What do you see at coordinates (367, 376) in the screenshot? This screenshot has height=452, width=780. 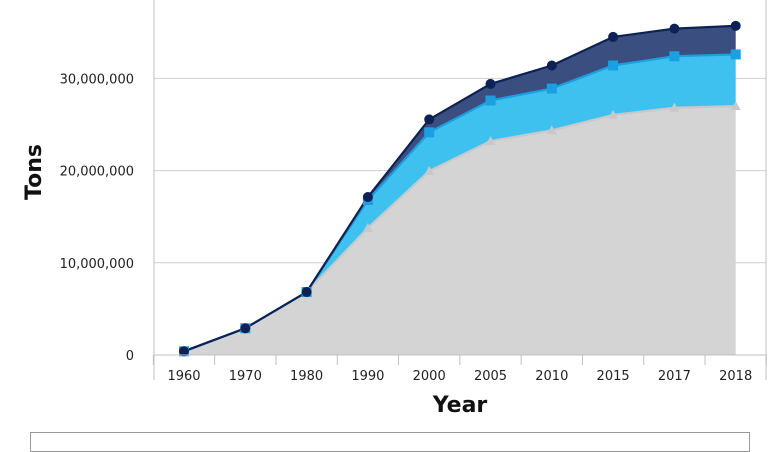 I see `x-tick-label: 1990` at bounding box center [367, 376].